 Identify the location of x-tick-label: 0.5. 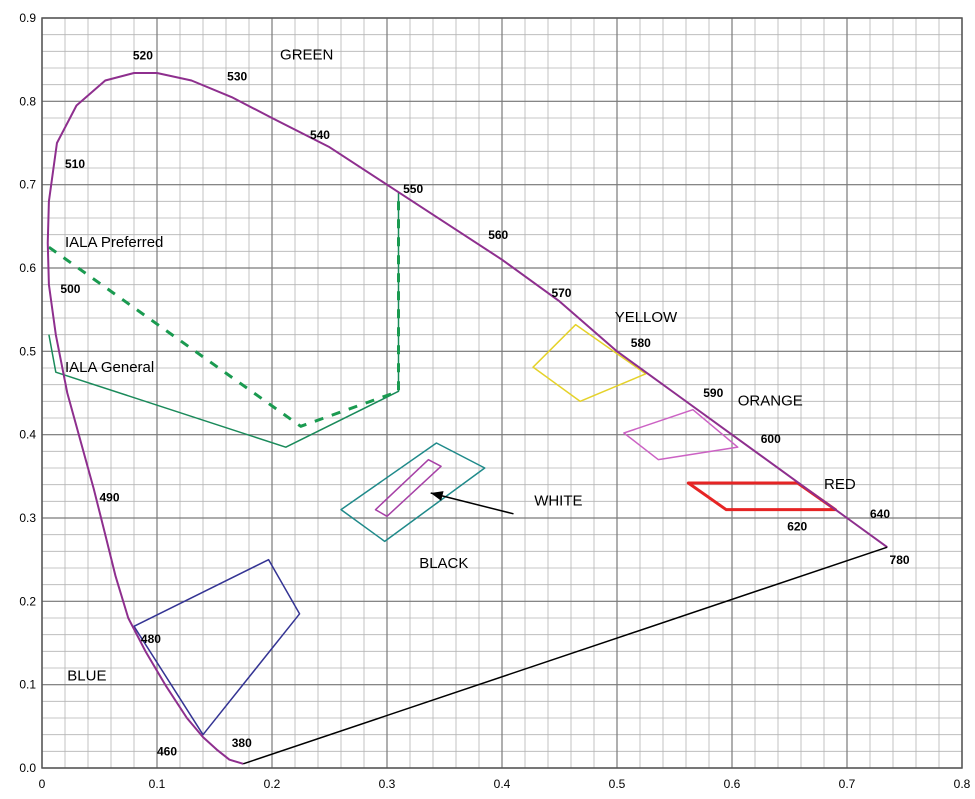
(617, 784).